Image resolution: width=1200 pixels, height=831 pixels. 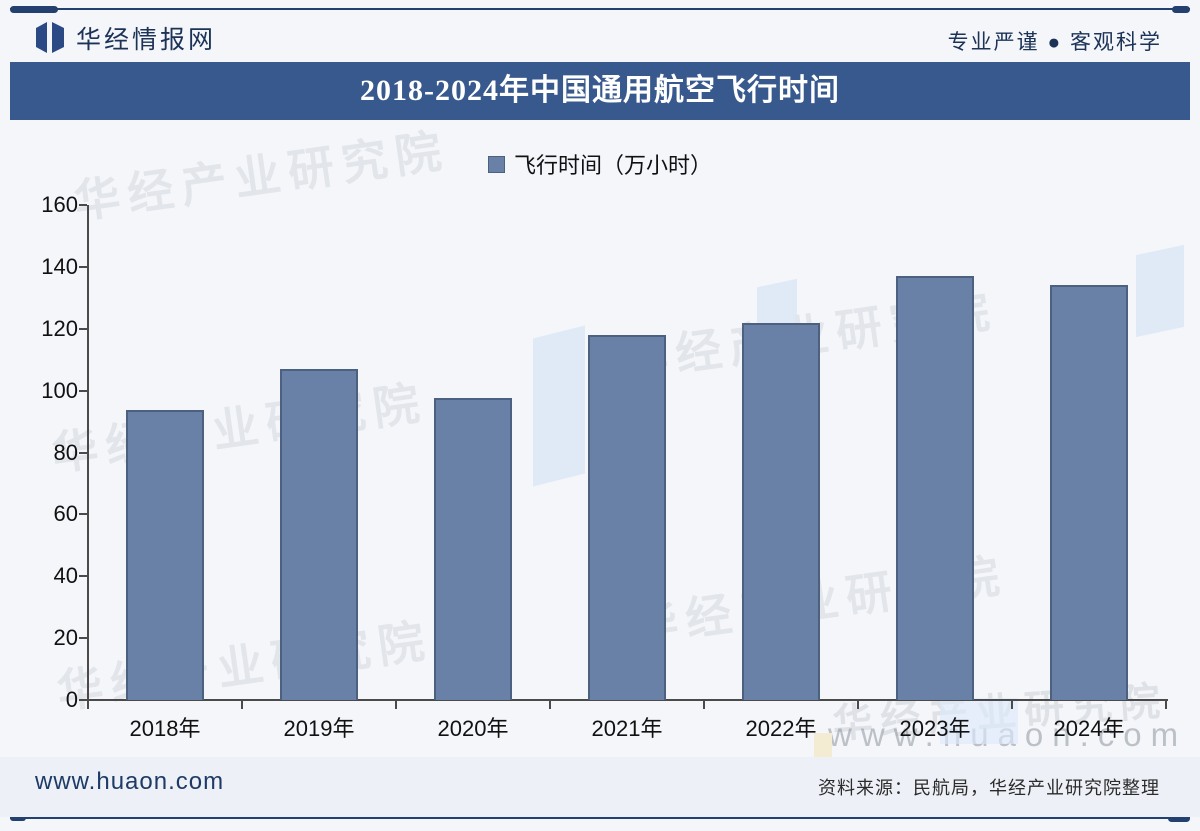 What do you see at coordinates (65, 514) in the screenshot?
I see `y-tick-label: 60` at bounding box center [65, 514].